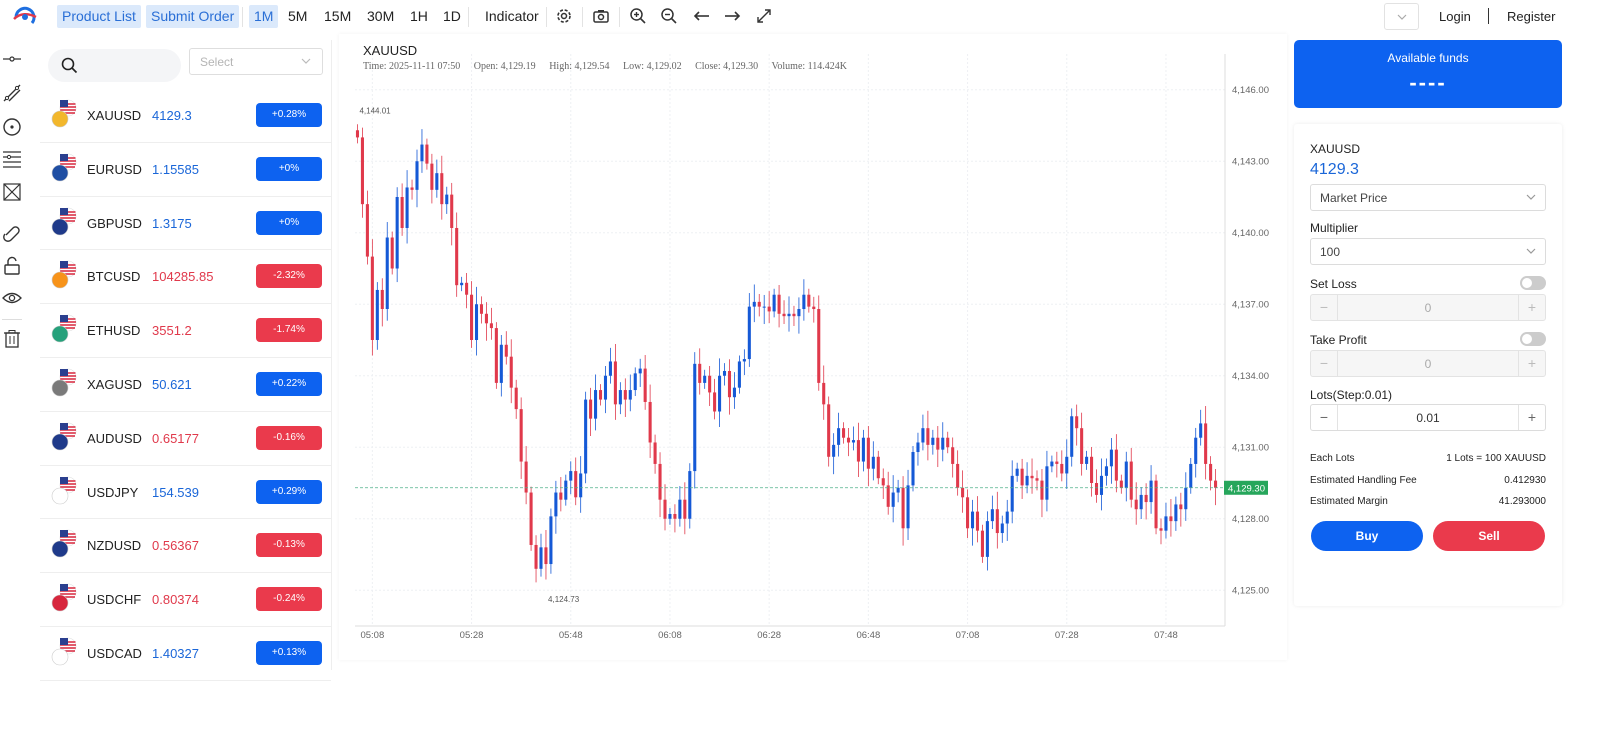  Describe the element at coordinates (12, 59) in the screenshot. I see `horizontal-line-tool-icon` at that location.